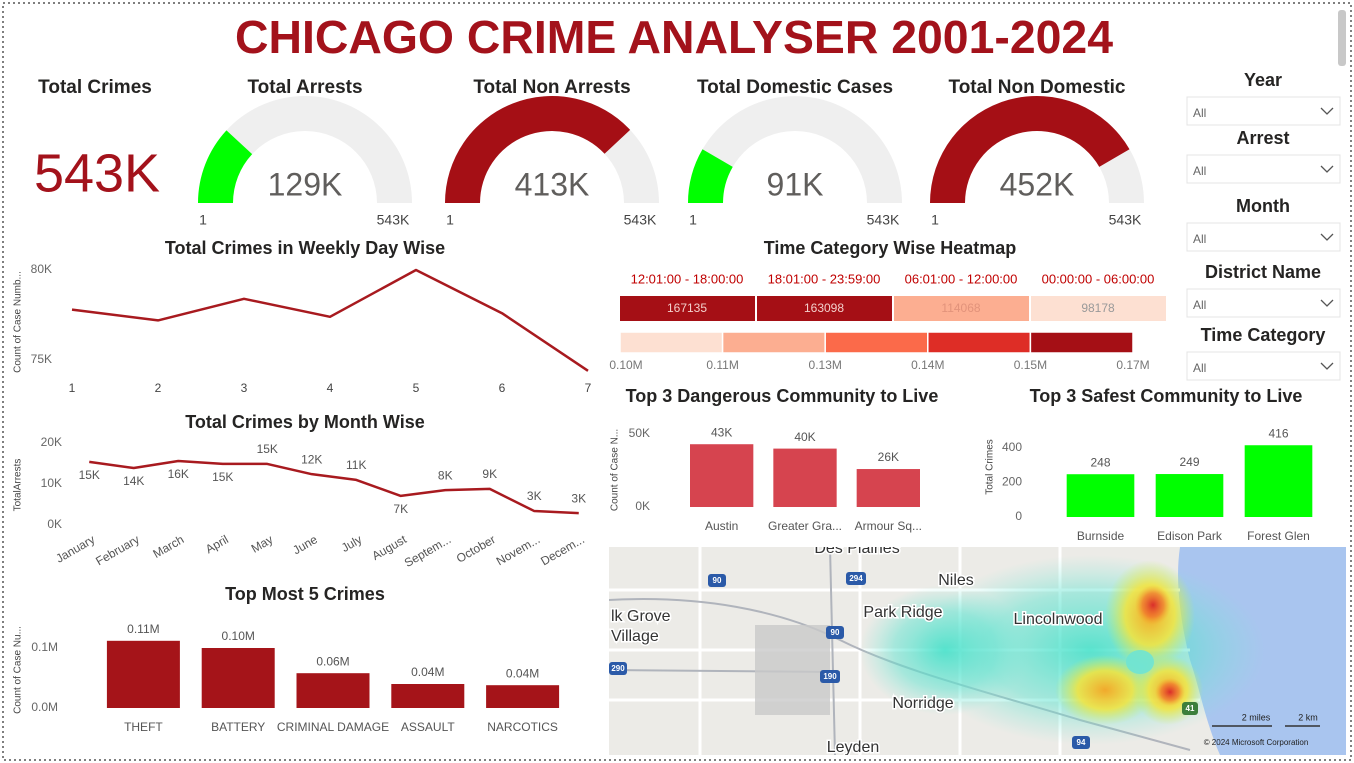 The height and width of the screenshot is (763, 1354). What do you see at coordinates (143, 727) in the screenshot?
I see `x-tick-label: THEFT` at bounding box center [143, 727].